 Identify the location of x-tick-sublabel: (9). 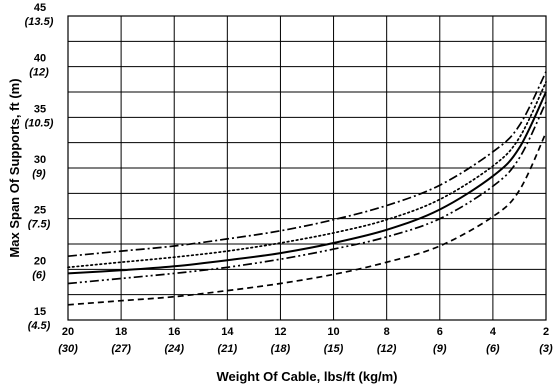
(440, 349).